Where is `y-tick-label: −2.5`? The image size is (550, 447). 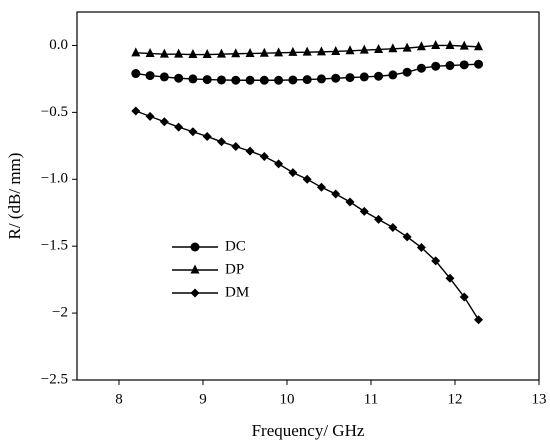 y-tick-label: −2.5 is located at coordinates (54, 379).